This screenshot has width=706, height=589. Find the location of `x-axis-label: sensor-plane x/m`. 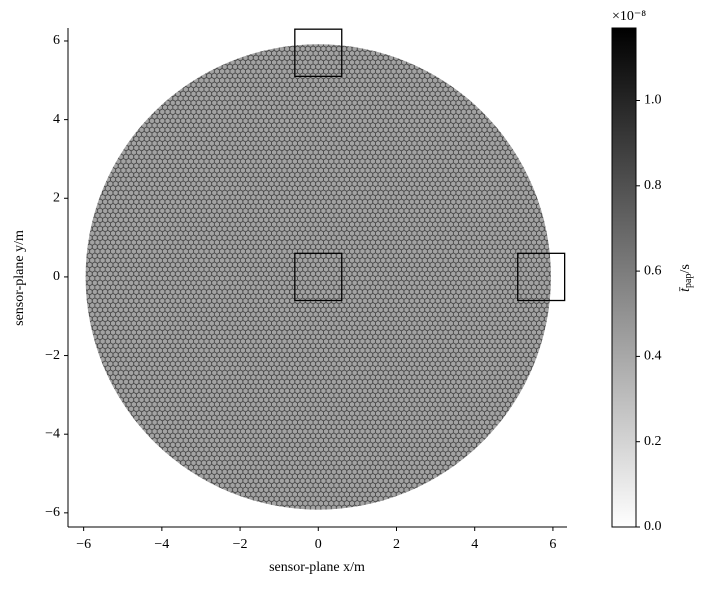

x-axis-label: sensor-plane x/m is located at coordinates (317, 567).